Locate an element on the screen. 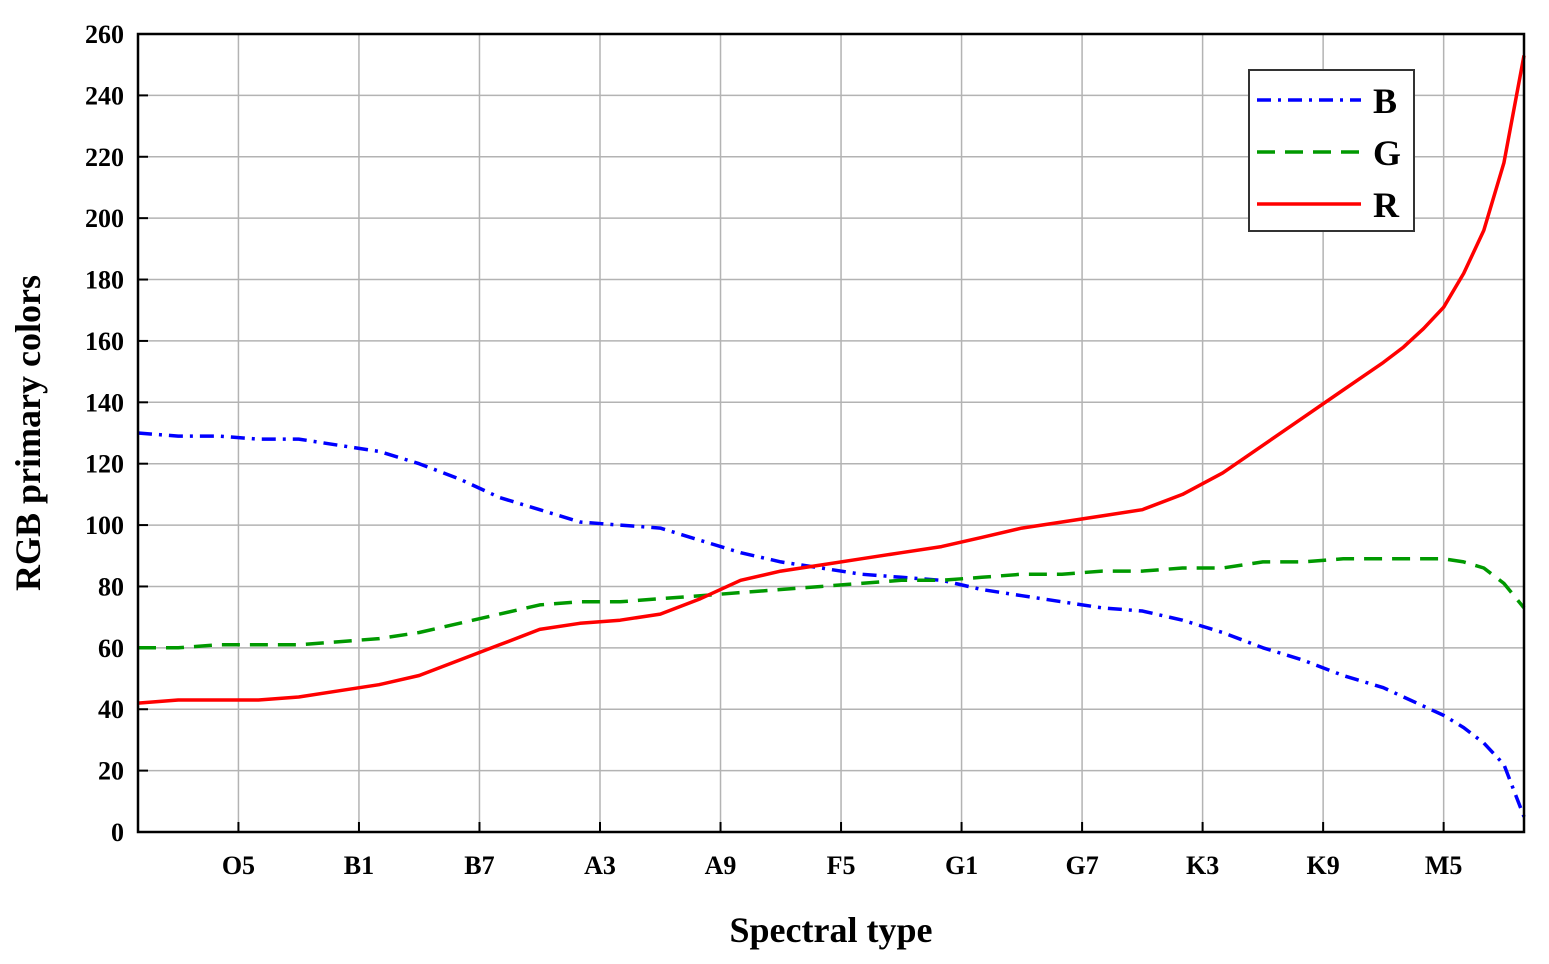 This screenshot has height=964, width=1549. y-tick-label: 160 is located at coordinates (104, 341).